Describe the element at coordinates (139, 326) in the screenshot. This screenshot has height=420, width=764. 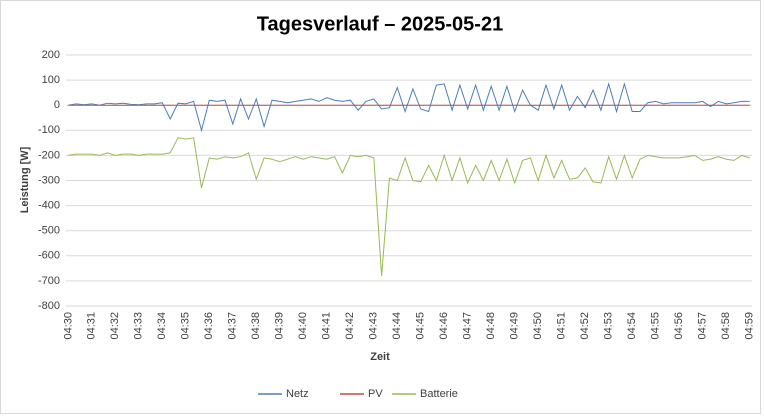
I see `x-tick-label: 04:33` at that location.